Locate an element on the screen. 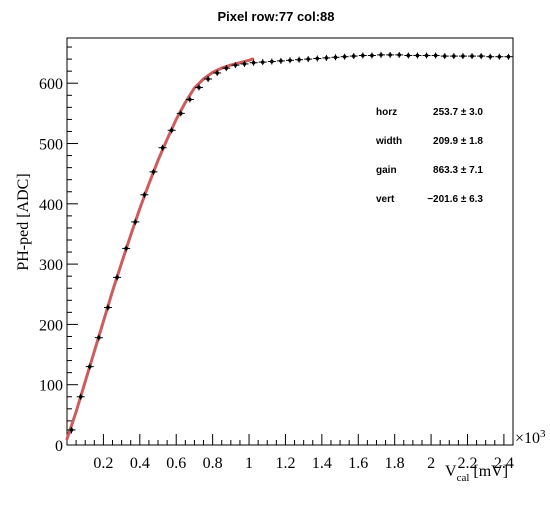  y-tick-label: 300 is located at coordinates (51, 265).